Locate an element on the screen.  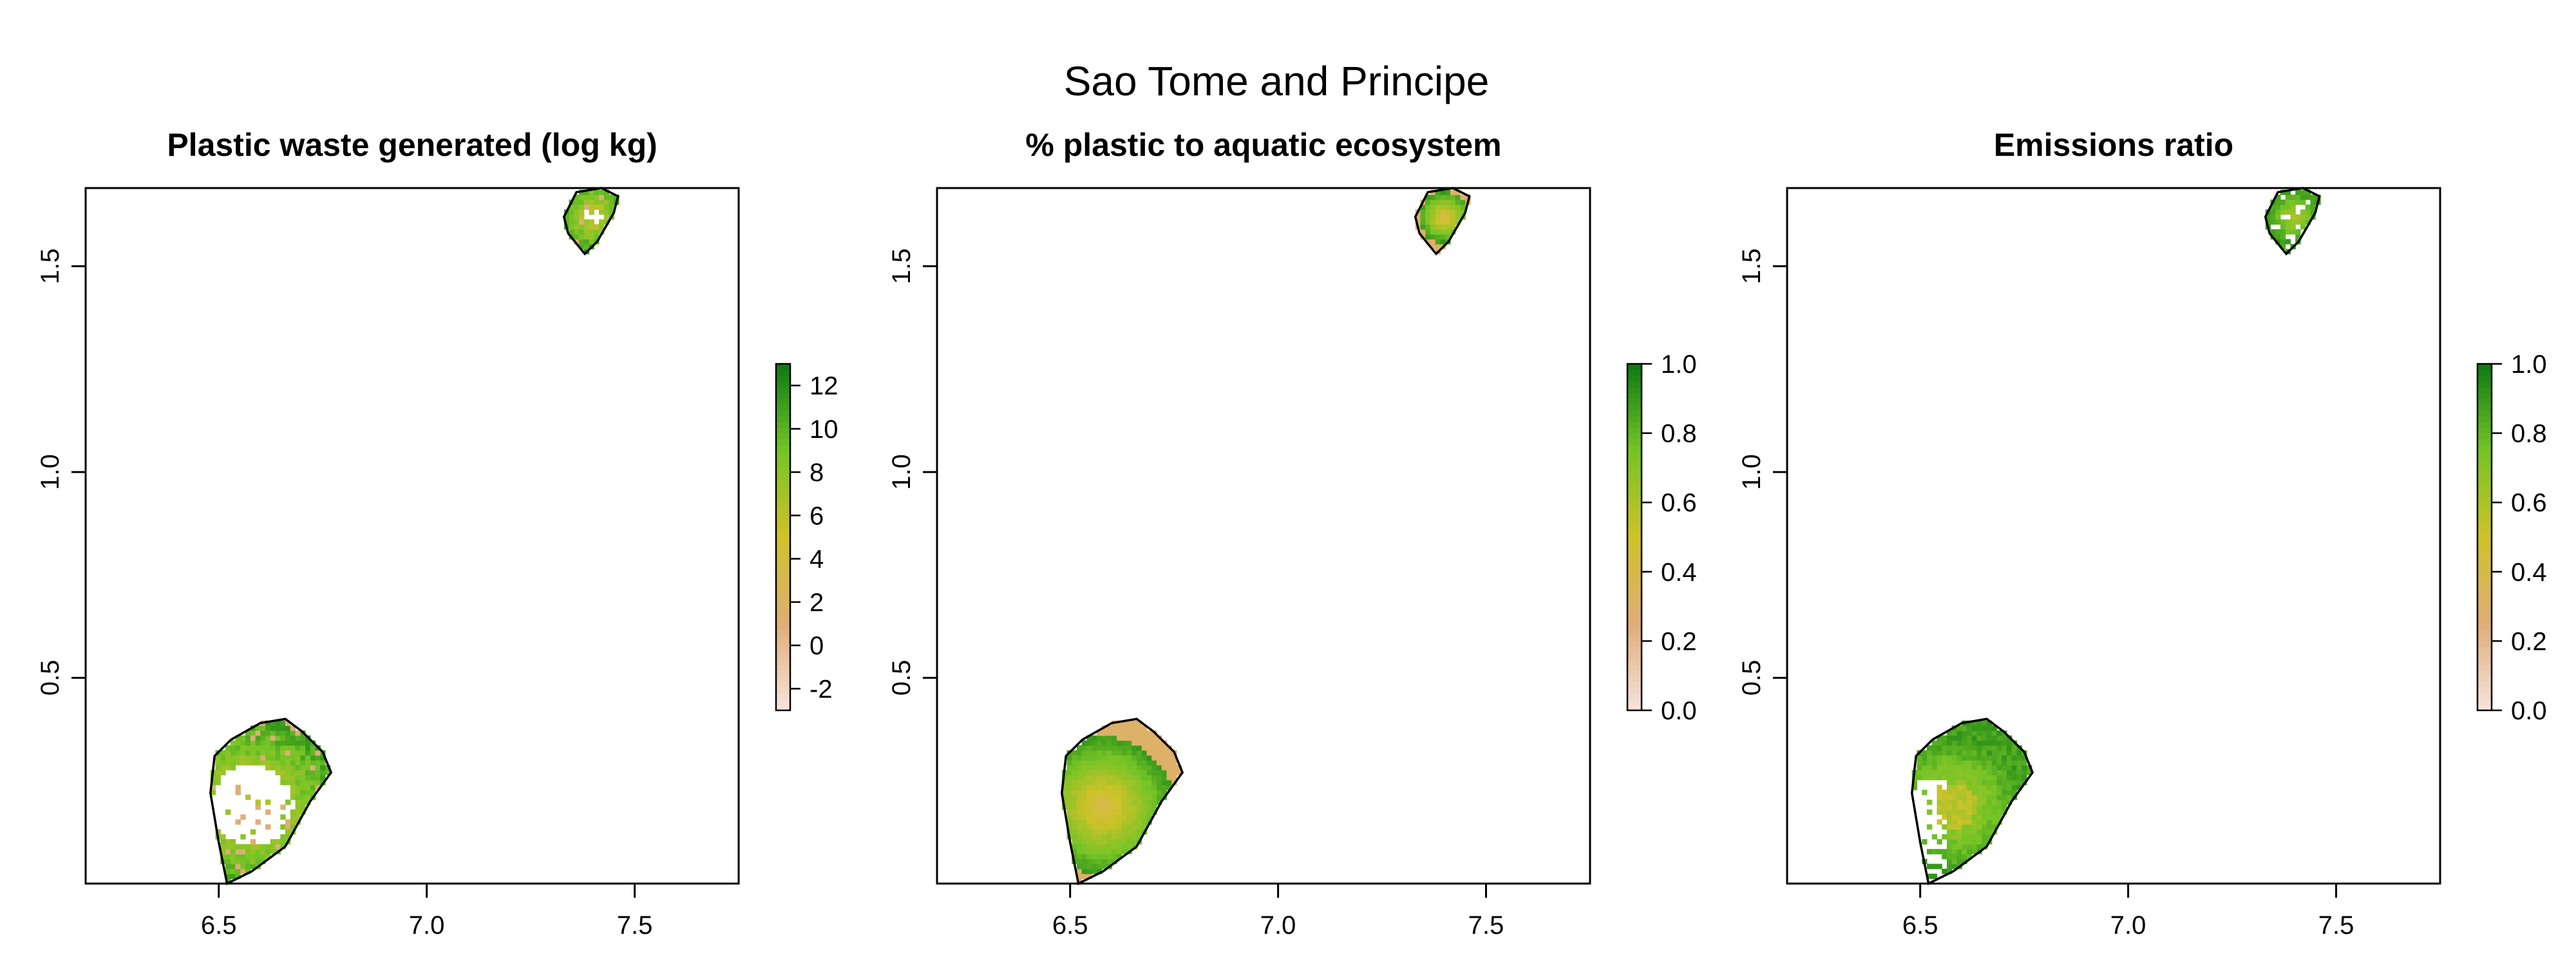
panel-title: Emissions ratio is located at coordinates (2113, 145).